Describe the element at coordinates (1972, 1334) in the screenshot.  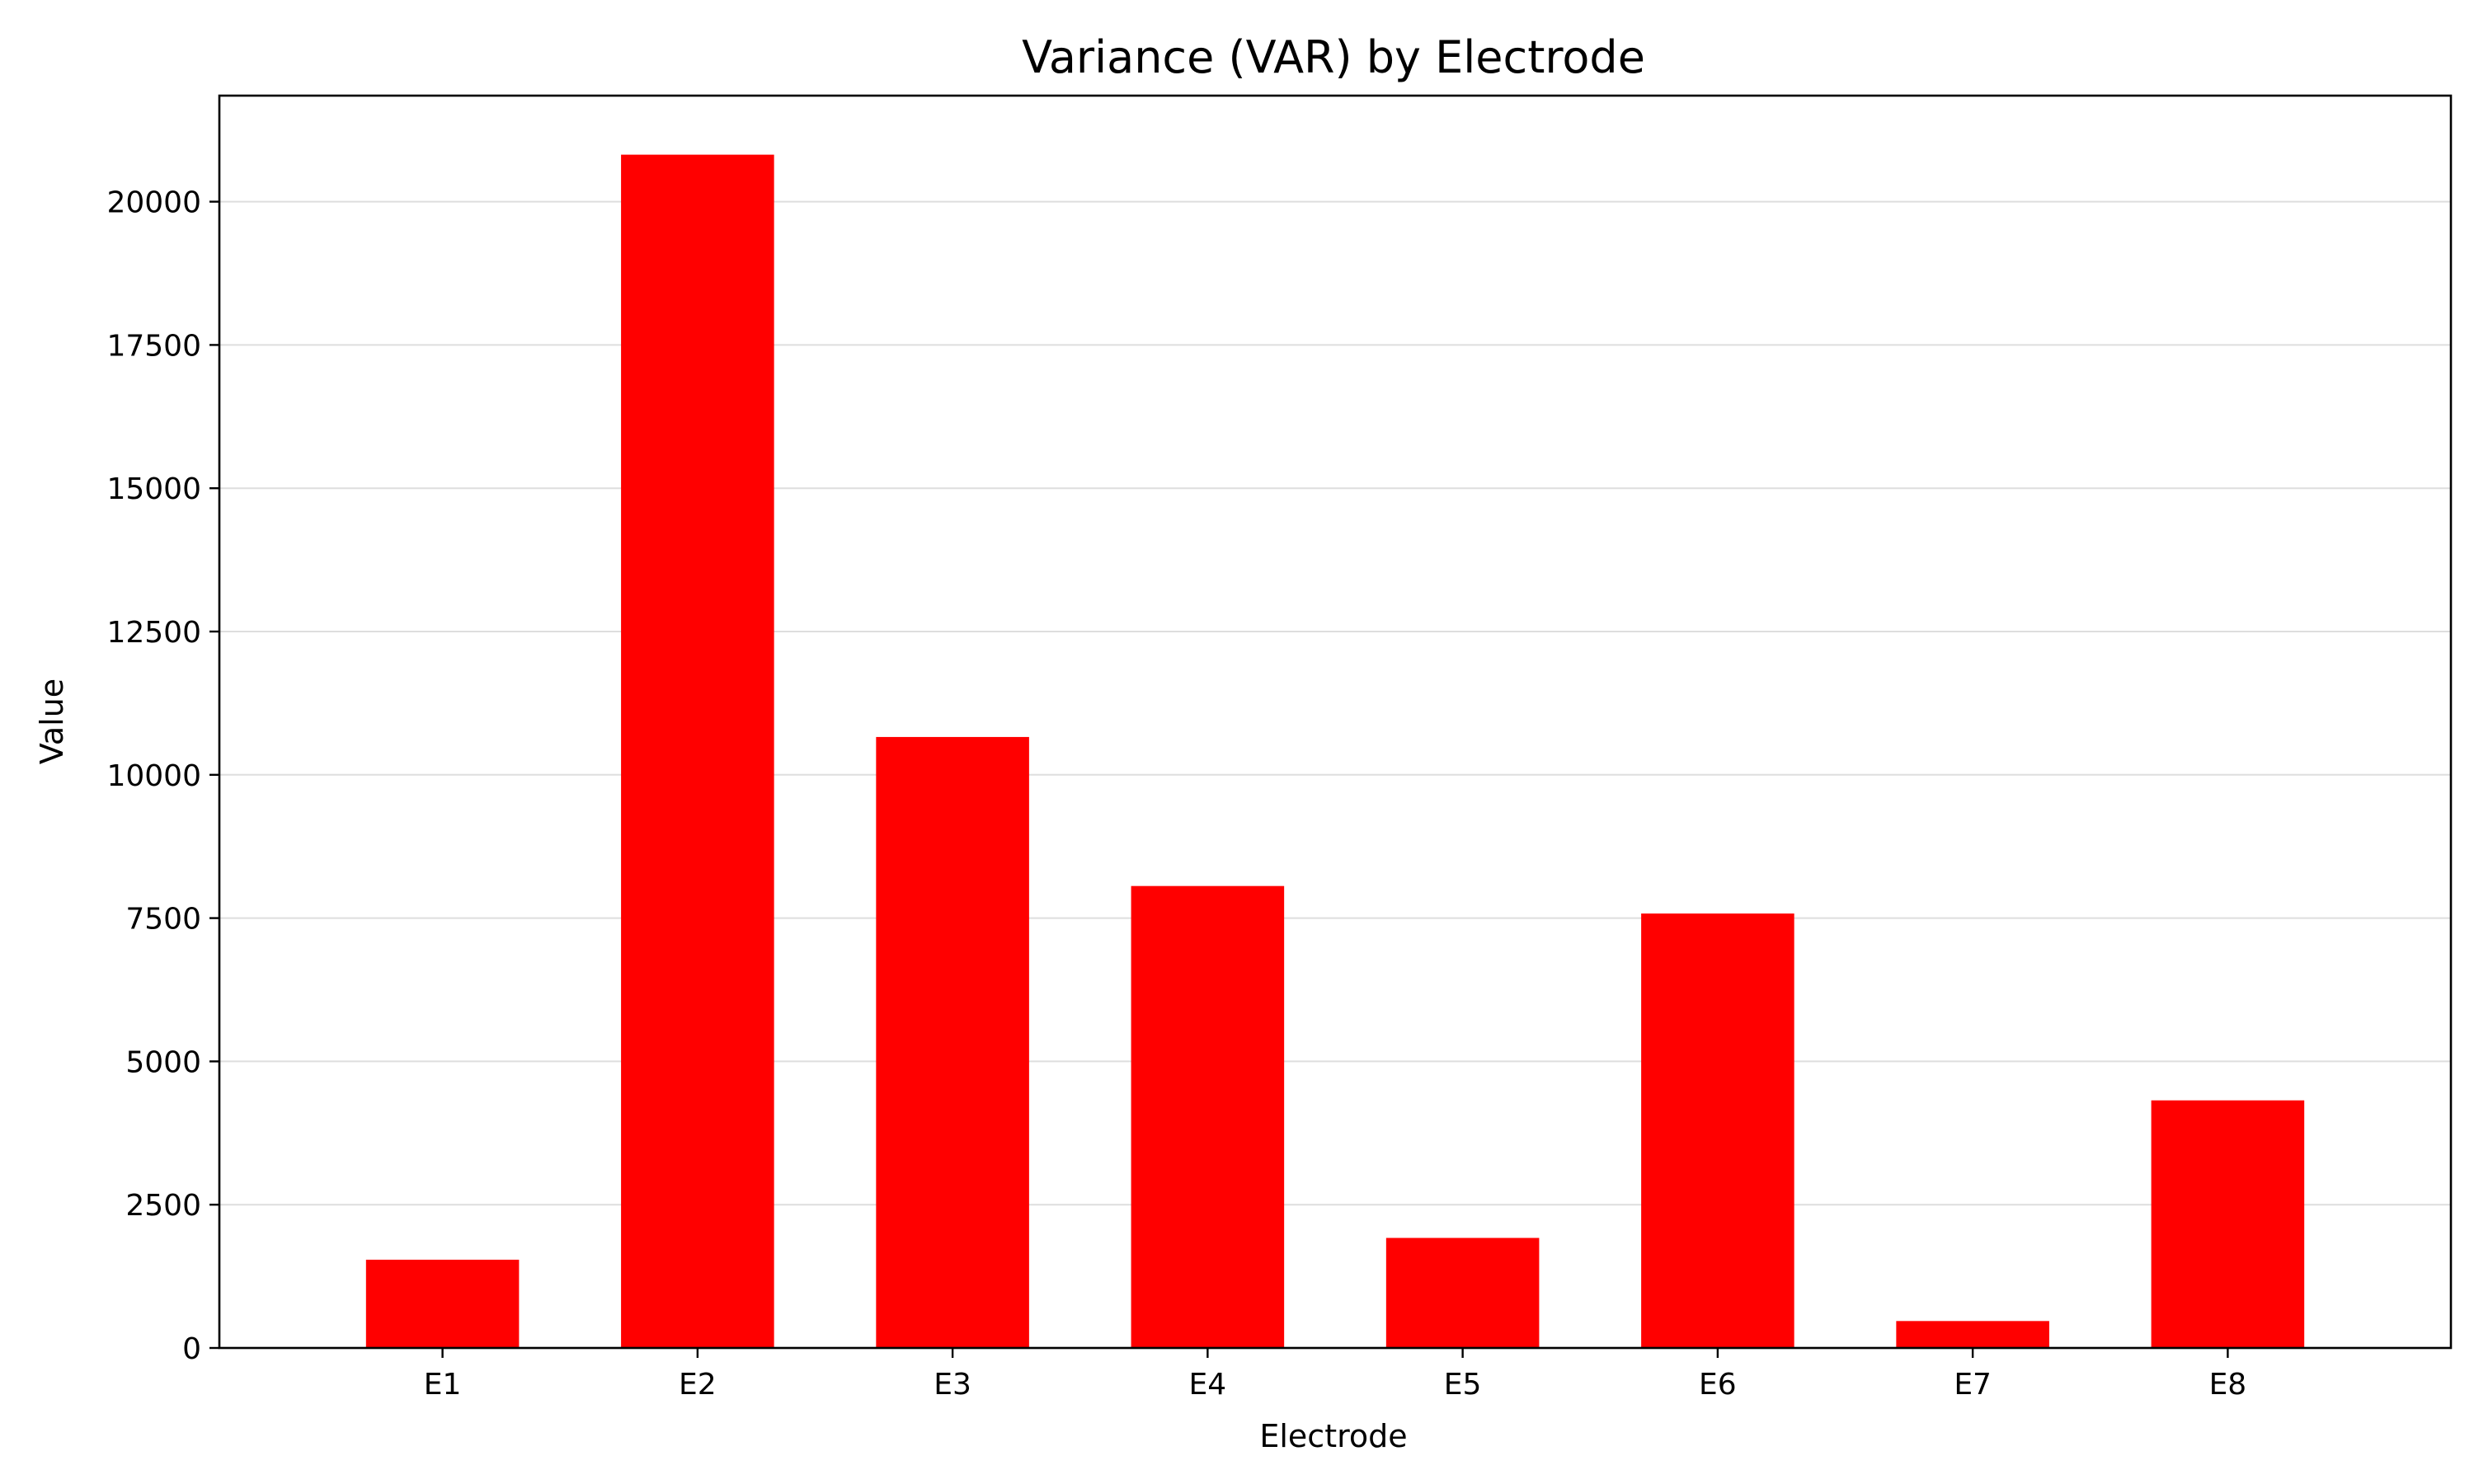
I see `bar-e7` at that location.